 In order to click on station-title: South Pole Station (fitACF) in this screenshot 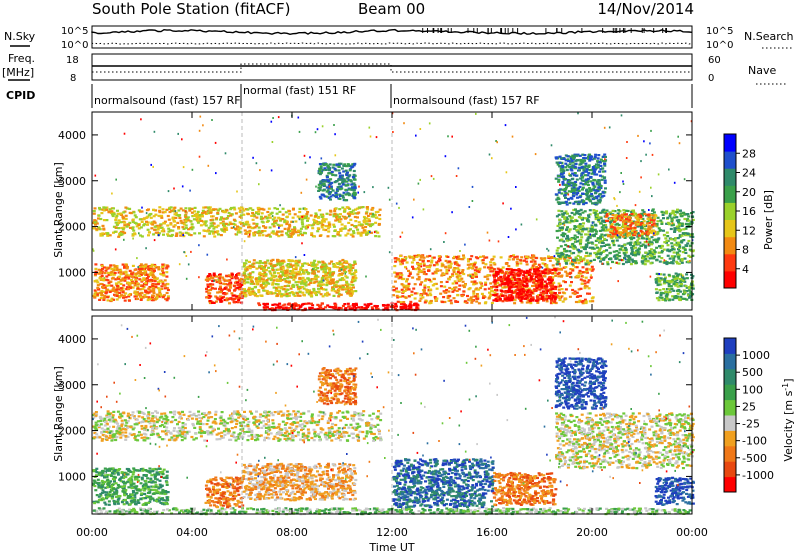, I will do `click(191, 9)`.